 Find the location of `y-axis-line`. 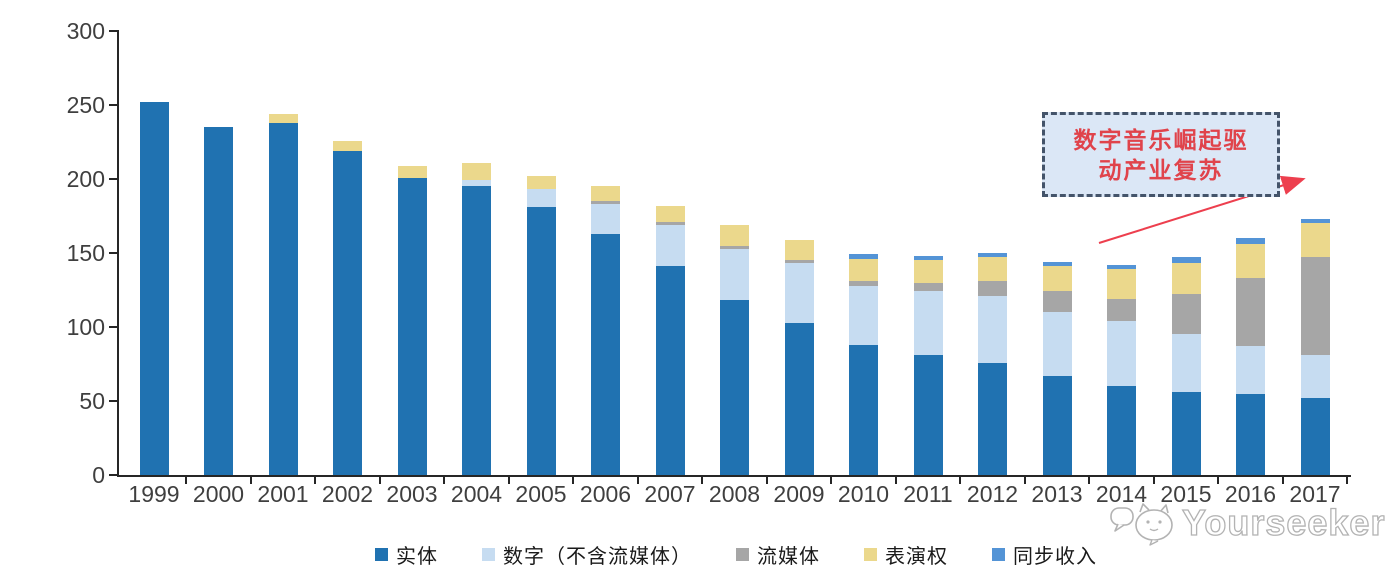

y-axis-line is located at coordinates (118, 253).